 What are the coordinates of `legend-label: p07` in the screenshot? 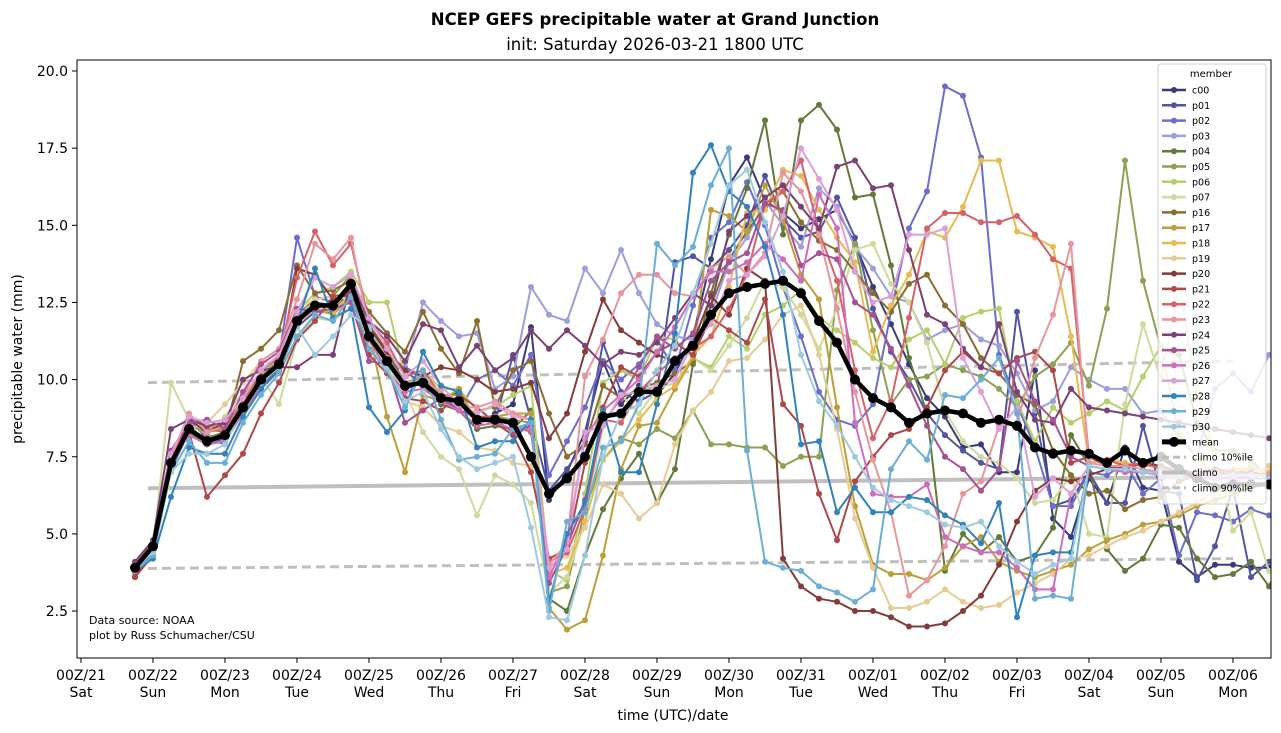 It's located at (1201, 198).